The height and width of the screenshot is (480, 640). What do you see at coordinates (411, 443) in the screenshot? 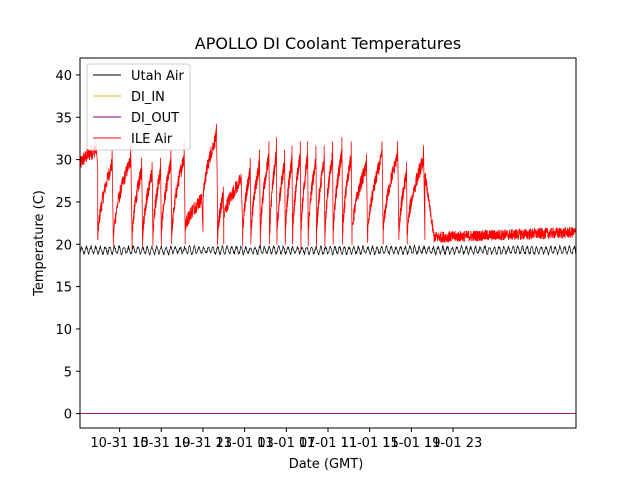
I see `x-tick-label: 11-01 19` at bounding box center [411, 443].